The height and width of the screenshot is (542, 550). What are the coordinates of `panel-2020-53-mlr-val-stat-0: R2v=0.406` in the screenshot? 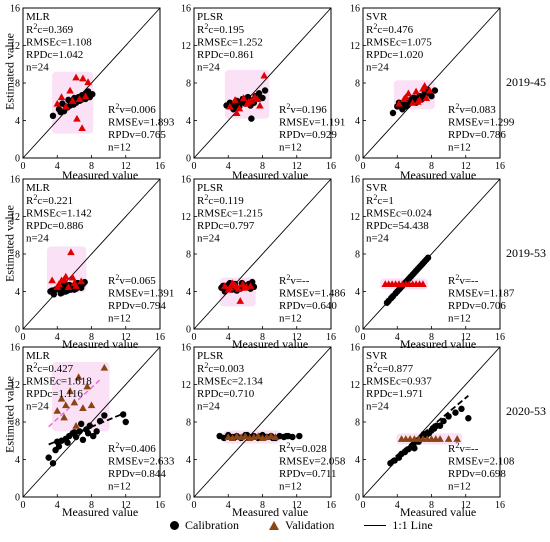 It's located at (132, 448).